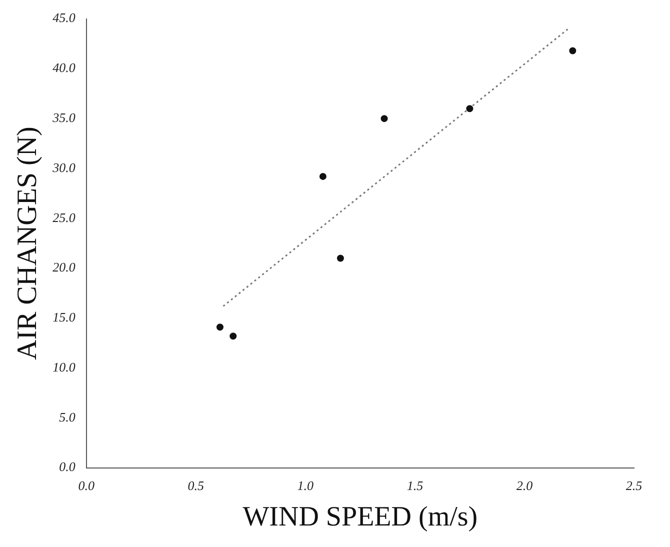  What do you see at coordinates (67, 466) in the screenshot?
I see `y-tick-label: 0.0` at bounding box center [67, 466].